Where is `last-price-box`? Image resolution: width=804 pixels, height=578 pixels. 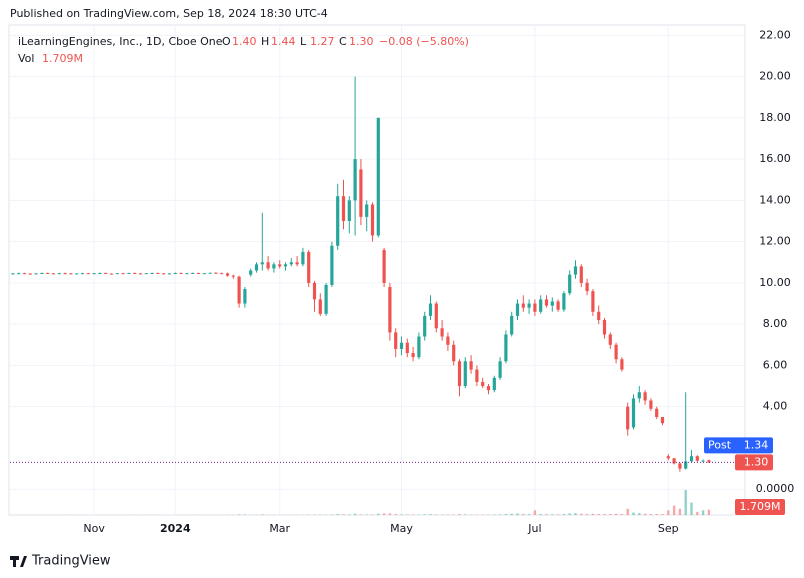
last-price-box is located at coordinates (754, 462).